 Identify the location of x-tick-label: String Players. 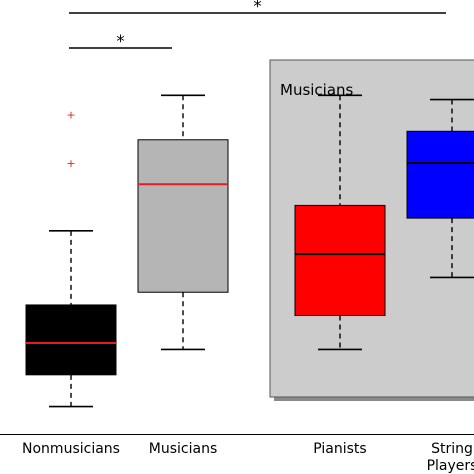
(450, 457).